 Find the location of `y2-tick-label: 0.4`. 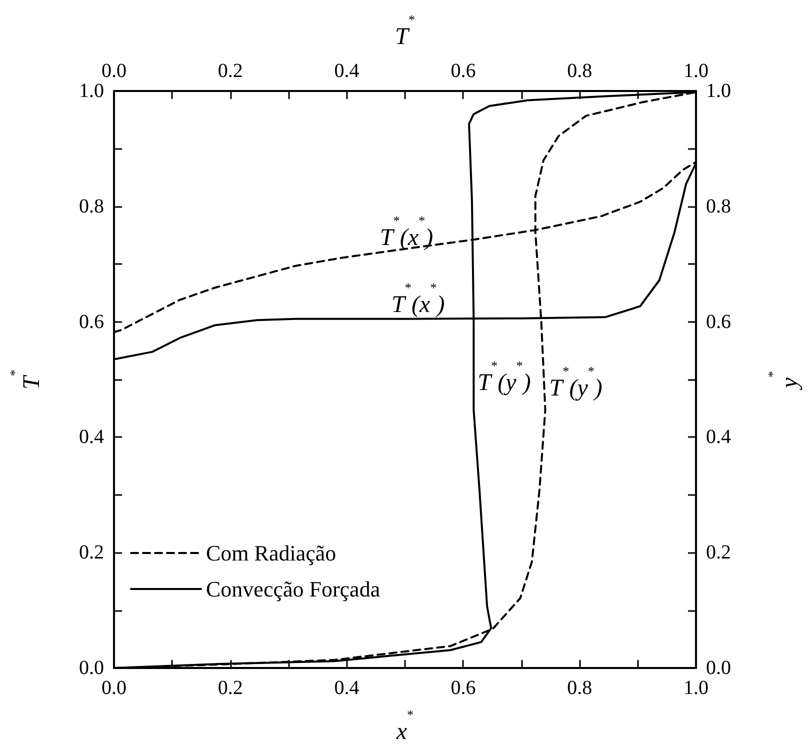

y2-tick-label: 0.4 is located at coordinates (718, 437).